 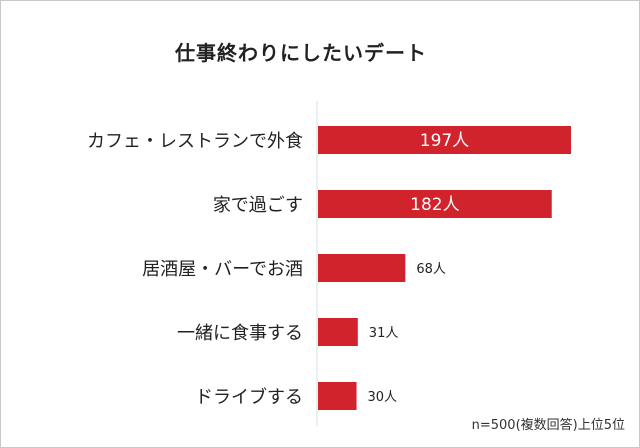 I want to click on data-label: 182人, so click(x=434, y=205).